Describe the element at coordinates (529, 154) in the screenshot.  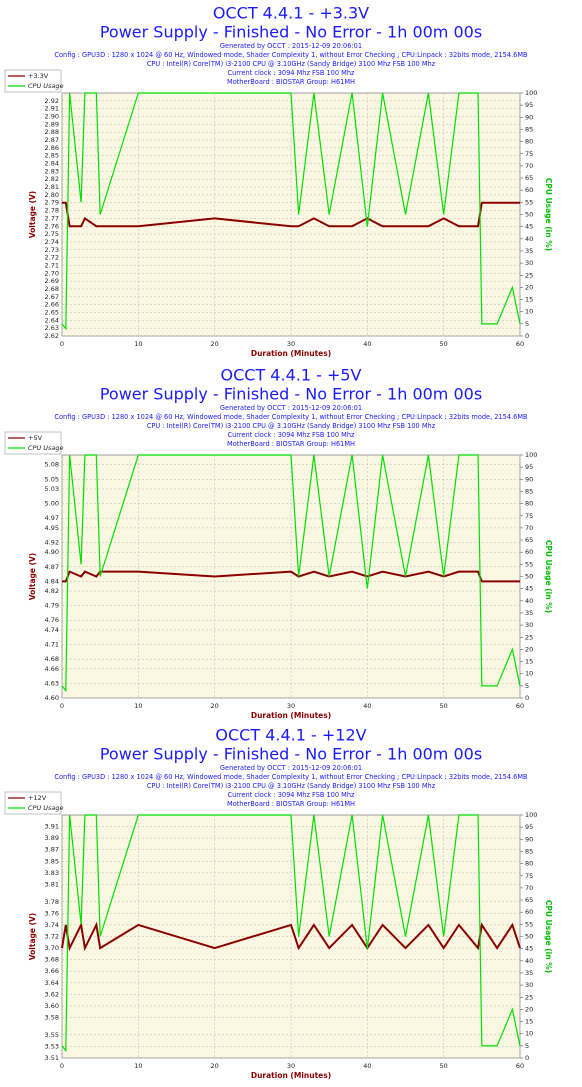
I see `y2-tick-label: 75` at that location.